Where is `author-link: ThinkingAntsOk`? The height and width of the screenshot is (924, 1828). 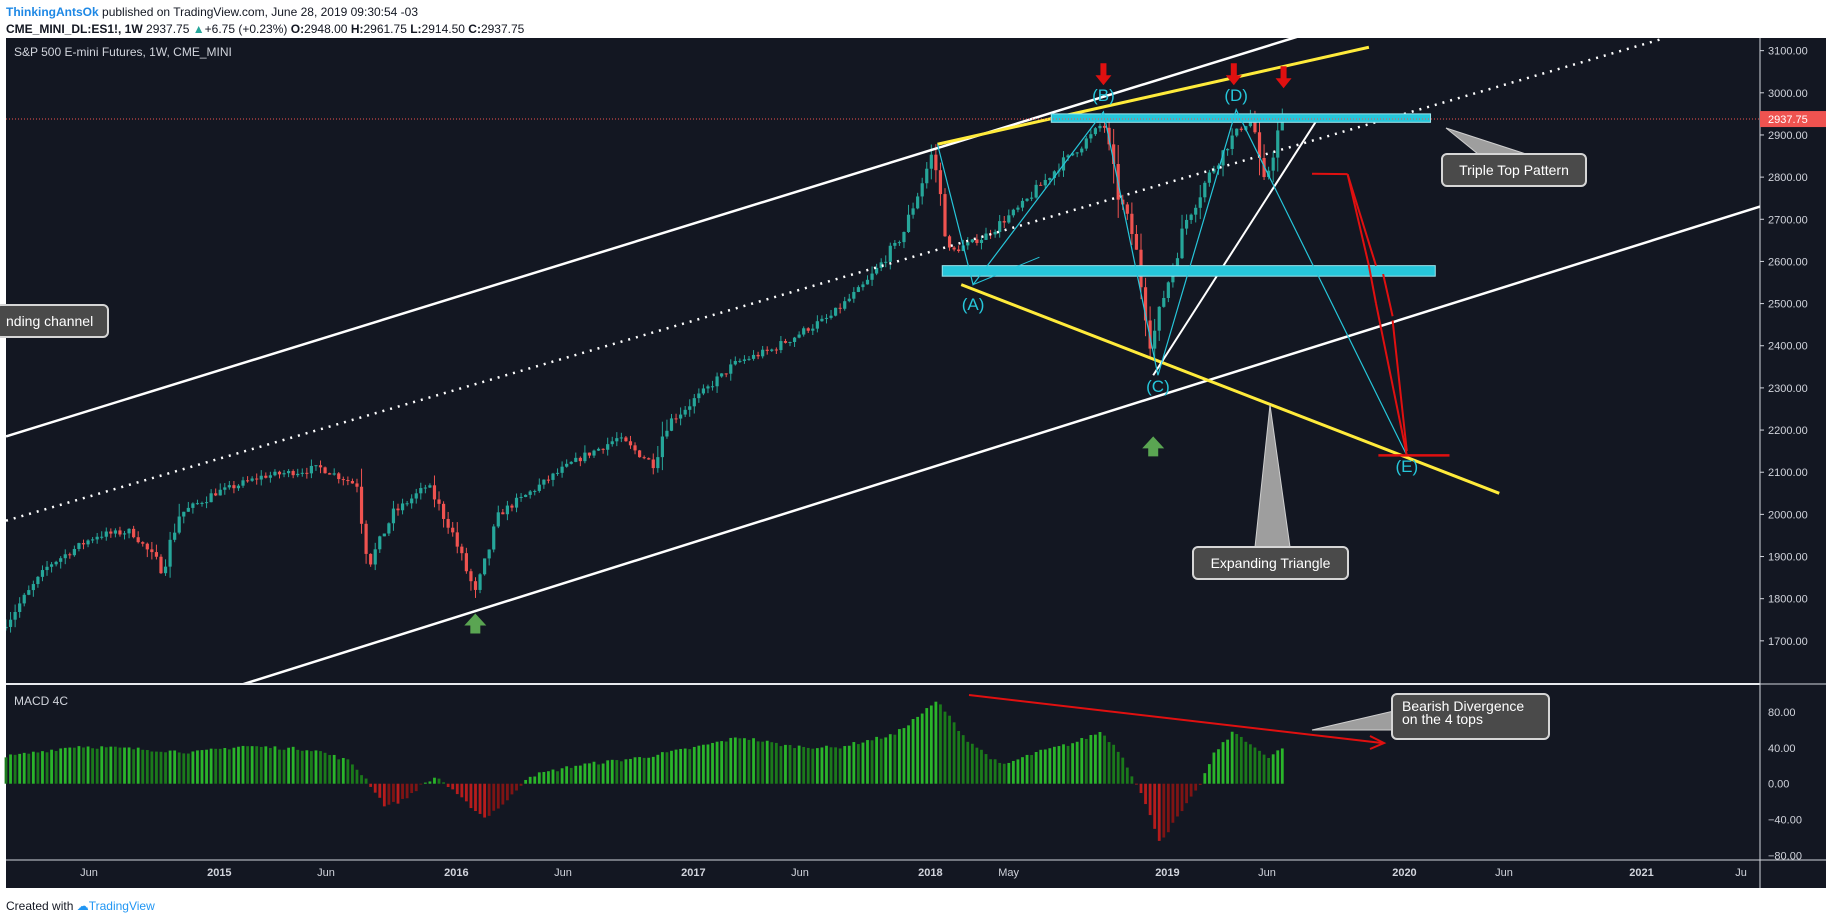 author-link: ThinkingAntsOk is located at coordinates (52, 12).